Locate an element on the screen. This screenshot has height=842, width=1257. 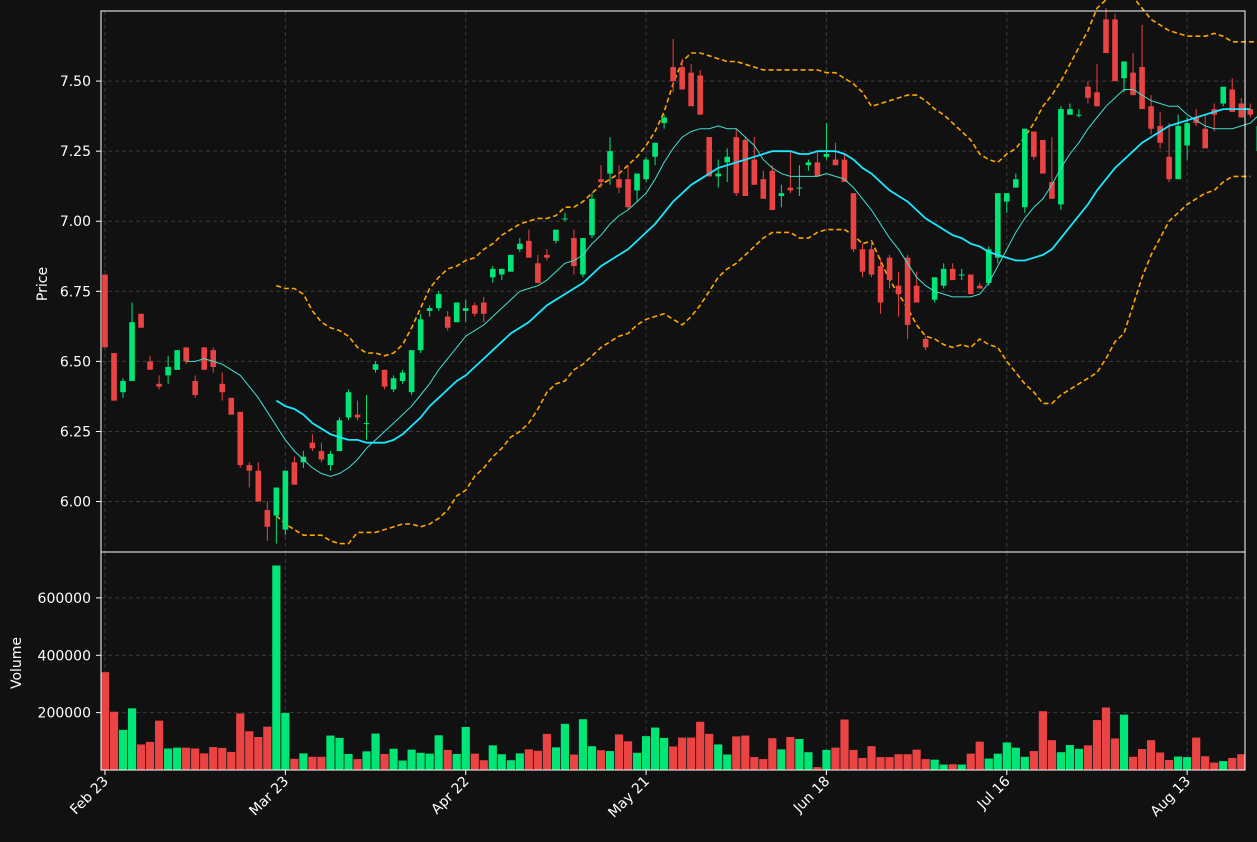
price-tick-label: 6.00 is located at coordinates (75, 503).